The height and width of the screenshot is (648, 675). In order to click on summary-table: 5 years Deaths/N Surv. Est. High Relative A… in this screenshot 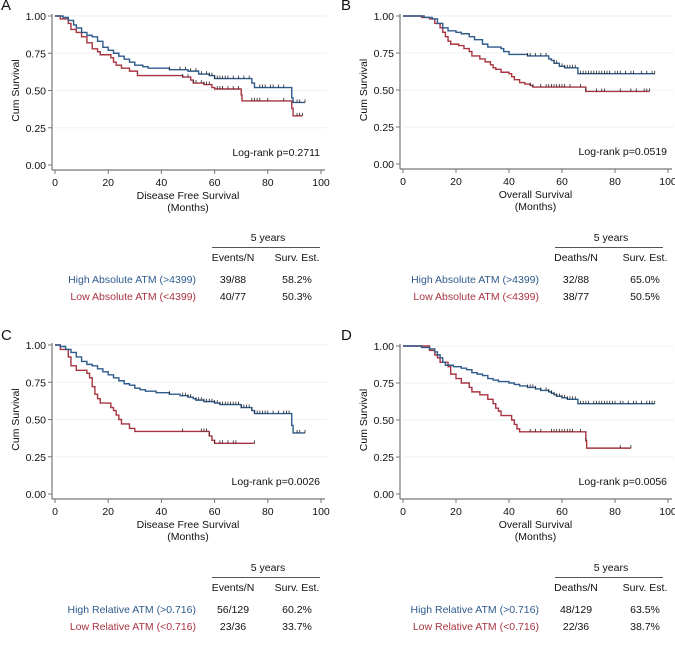, I will do `click(507, 602)`.